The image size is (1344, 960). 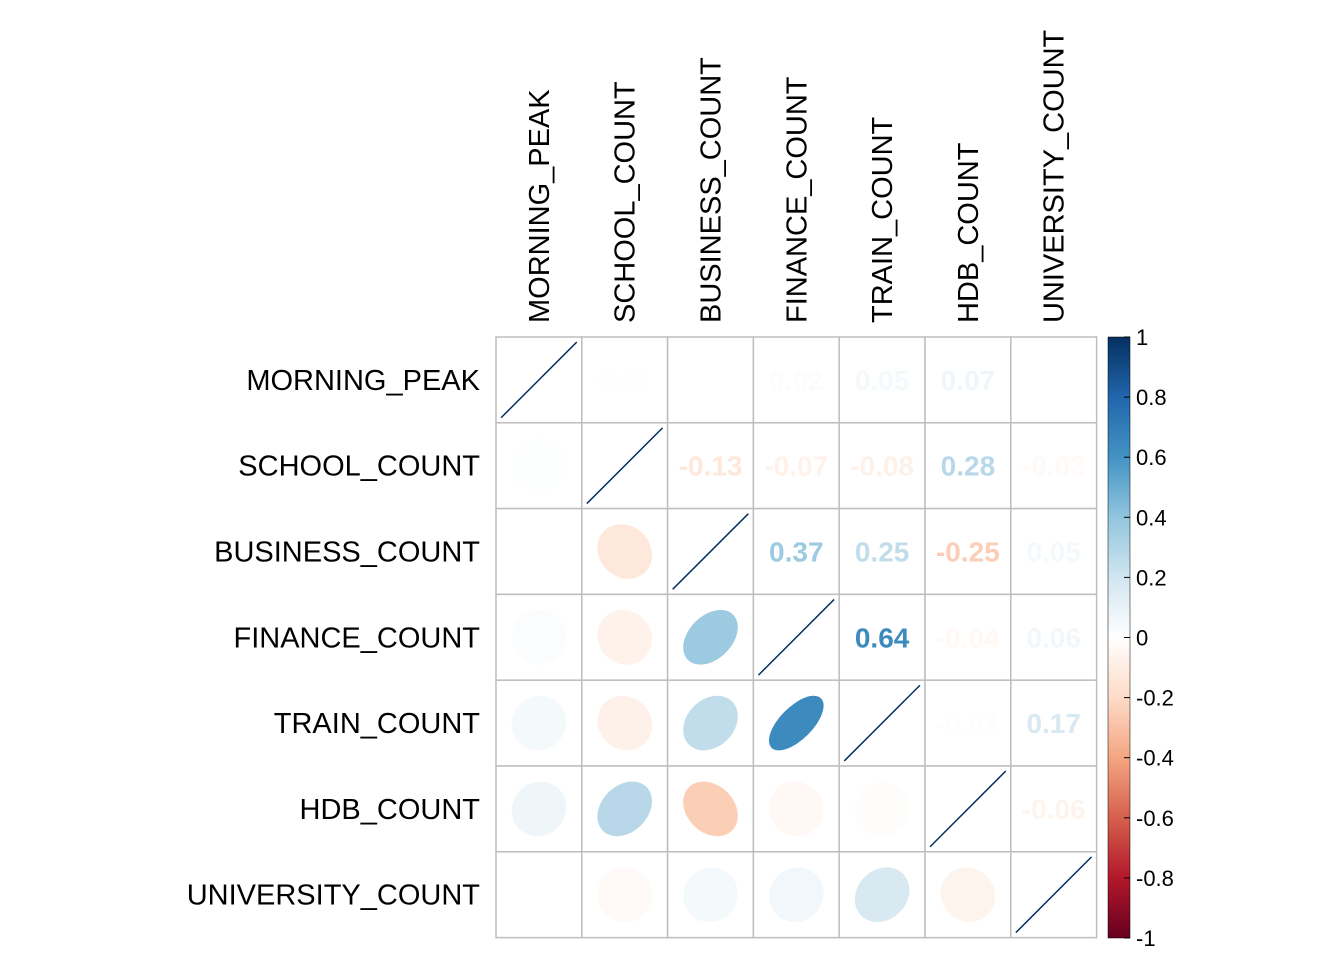 I want to click on ellipse-SCHOOL_COUNT-MORNING_PEAK, so click(x=539, y=466).